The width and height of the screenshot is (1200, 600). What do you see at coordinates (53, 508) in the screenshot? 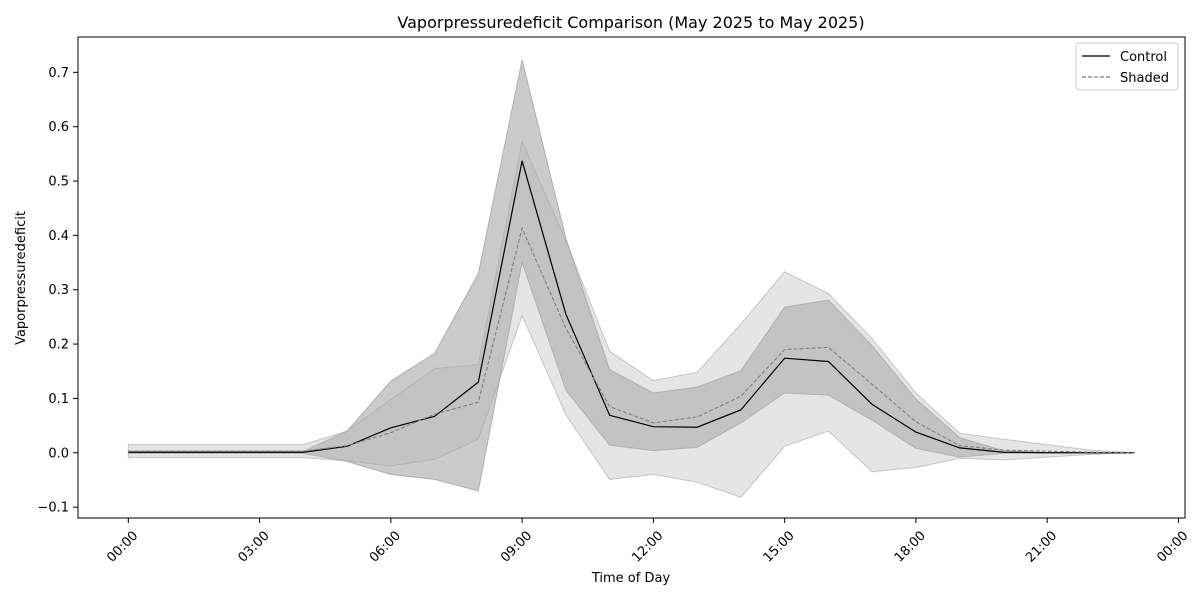
I see `y-tick-label: −0.1` at bounding box center [53, 508].